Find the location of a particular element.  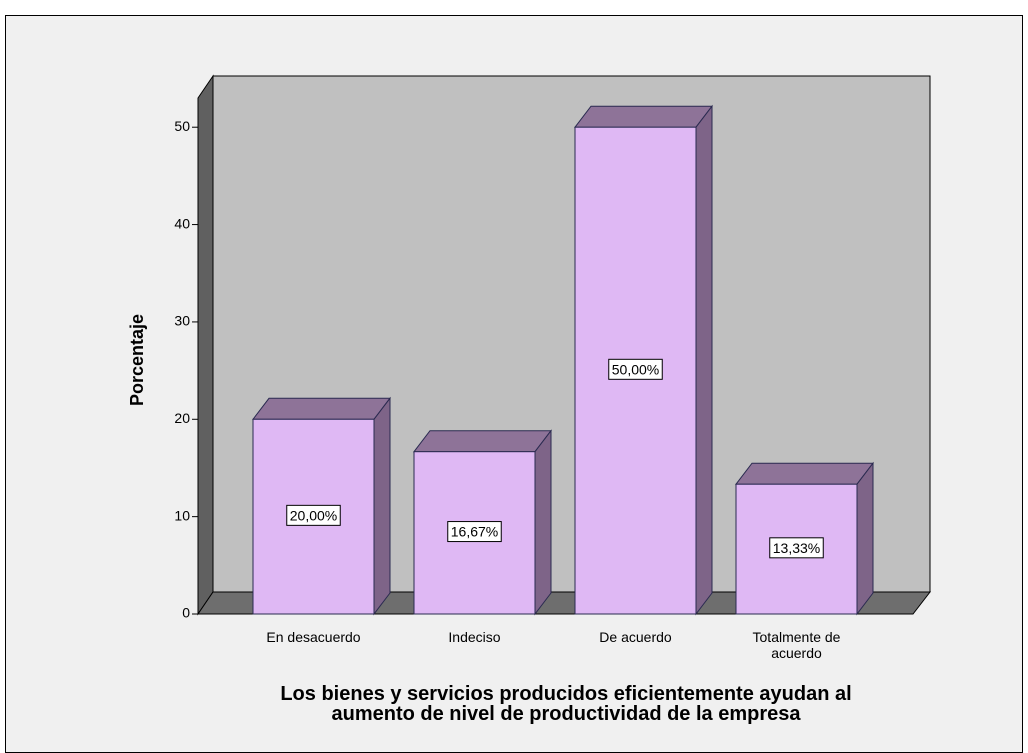

value-label: 20,00% is located at coordinates (313, 515).